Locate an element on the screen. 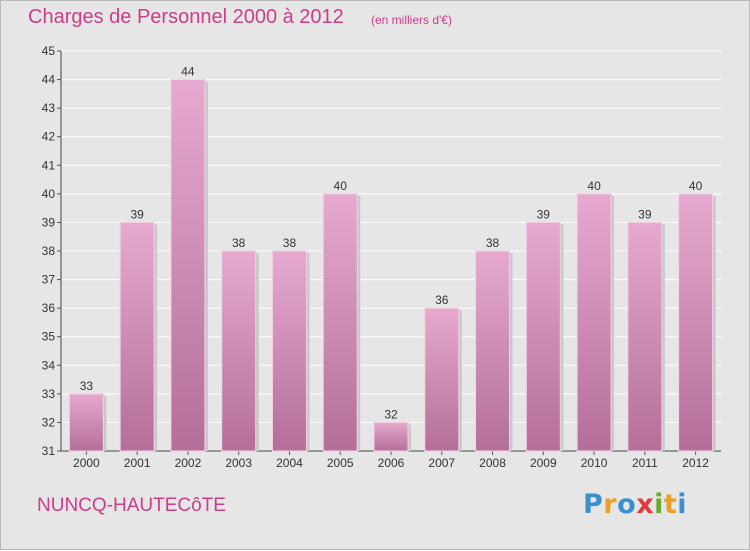 Image resolution: width=750 pixels, height=551 pixels. y-tick-label: 39 is located at coordinates (49, 222).